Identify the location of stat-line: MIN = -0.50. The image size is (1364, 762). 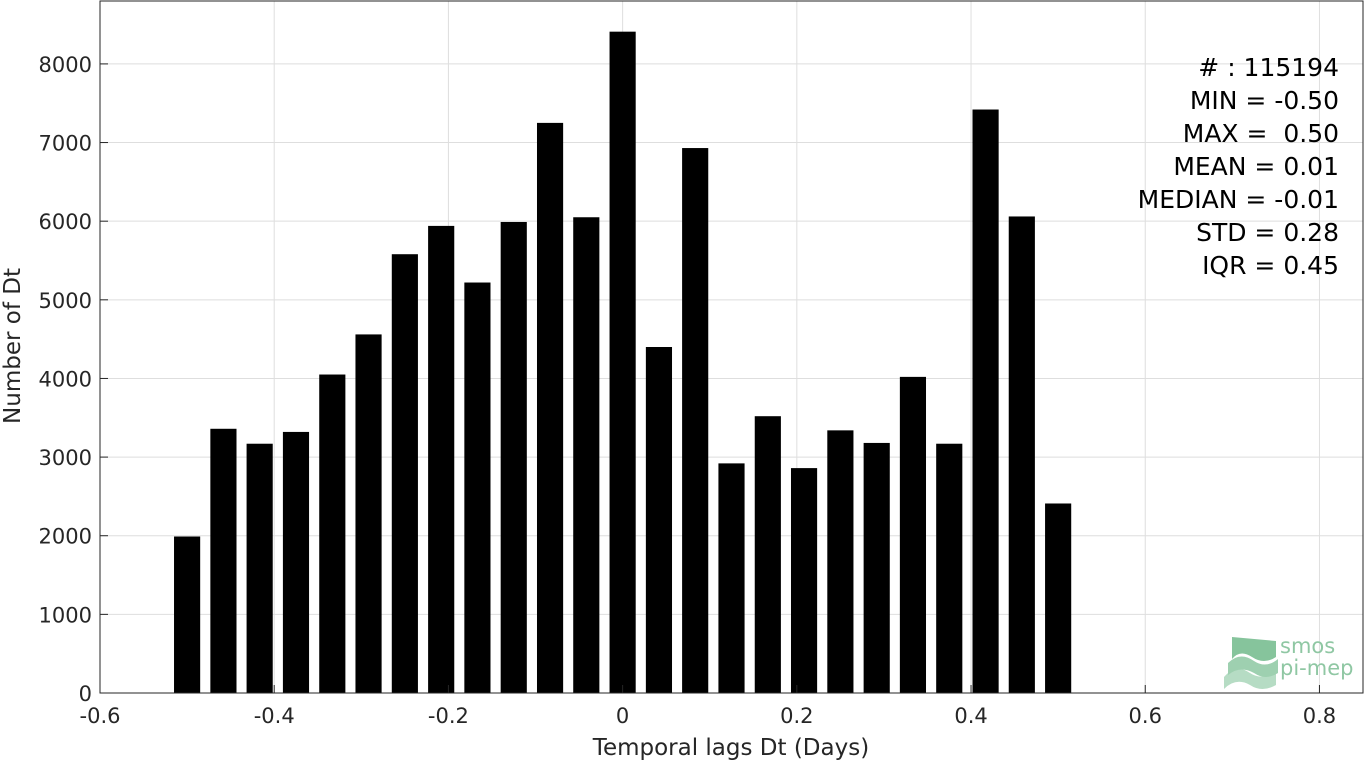
(1264, 100).